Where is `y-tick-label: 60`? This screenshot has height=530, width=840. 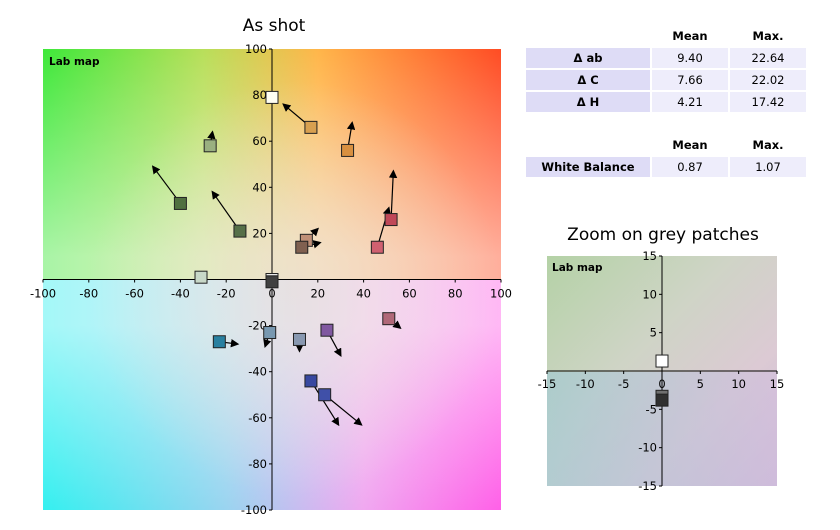
y-tick-label: 60 is located at coordinates (259, 141).